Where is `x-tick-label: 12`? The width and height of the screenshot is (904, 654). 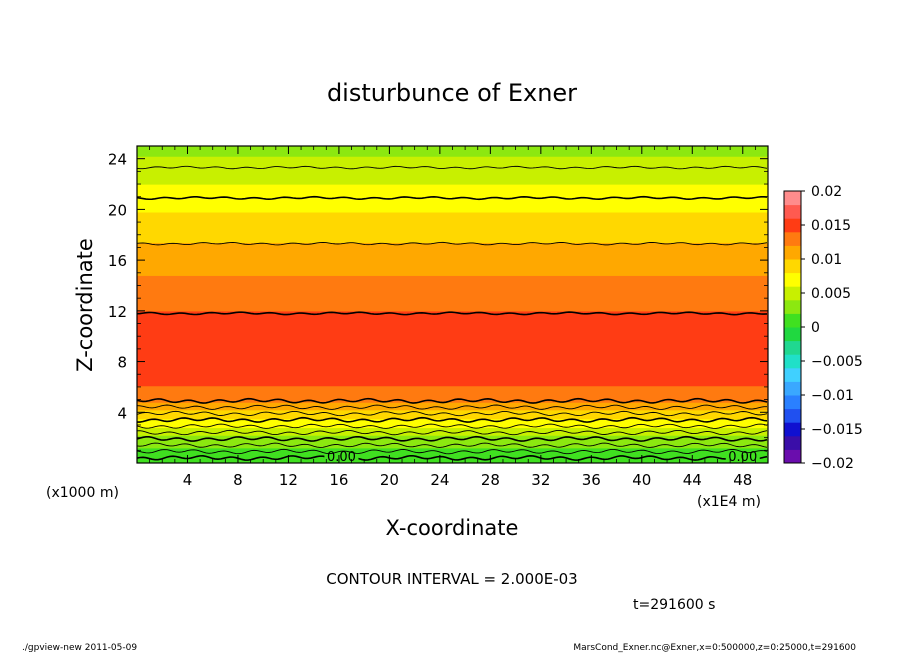
x-tick-label: 12 is located at coordinates (288, 480).